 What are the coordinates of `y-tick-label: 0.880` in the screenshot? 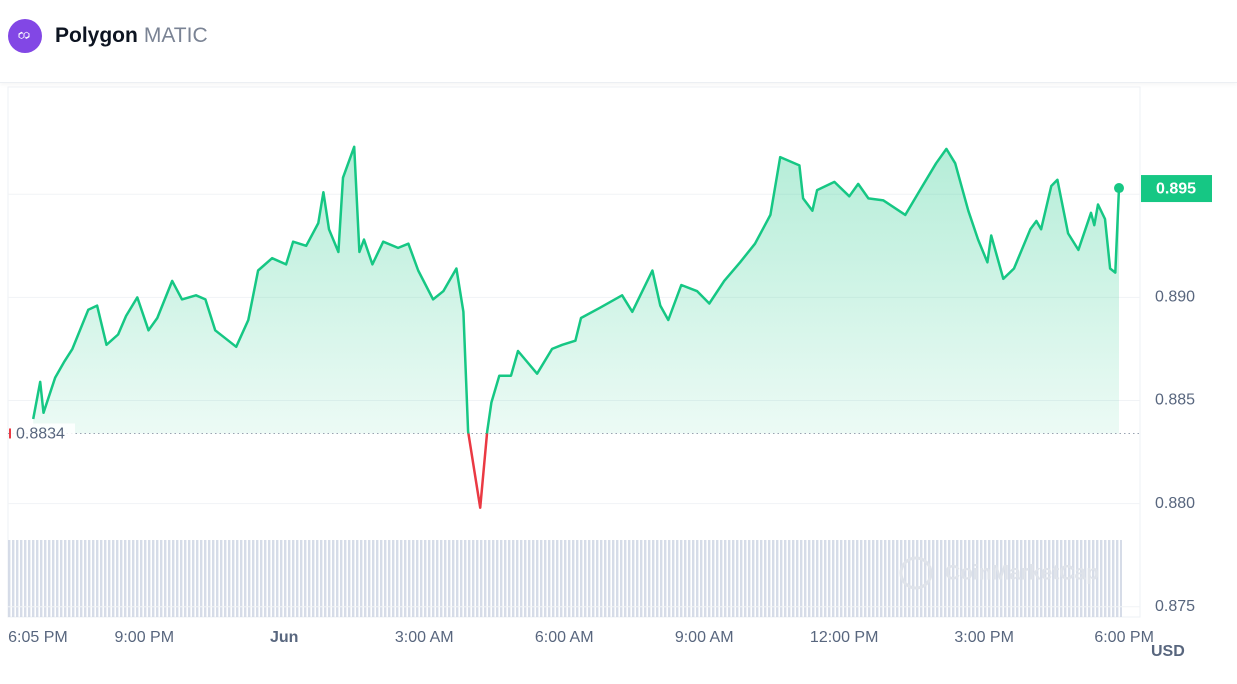 It's located at (1175, 503).